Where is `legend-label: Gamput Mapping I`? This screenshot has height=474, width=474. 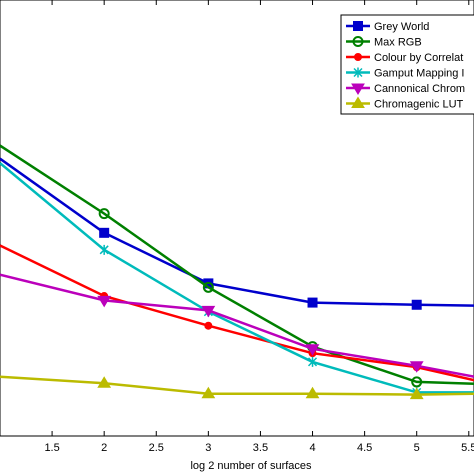 legend-label: Gamput Mapping I is located at coordinates (419, 74).